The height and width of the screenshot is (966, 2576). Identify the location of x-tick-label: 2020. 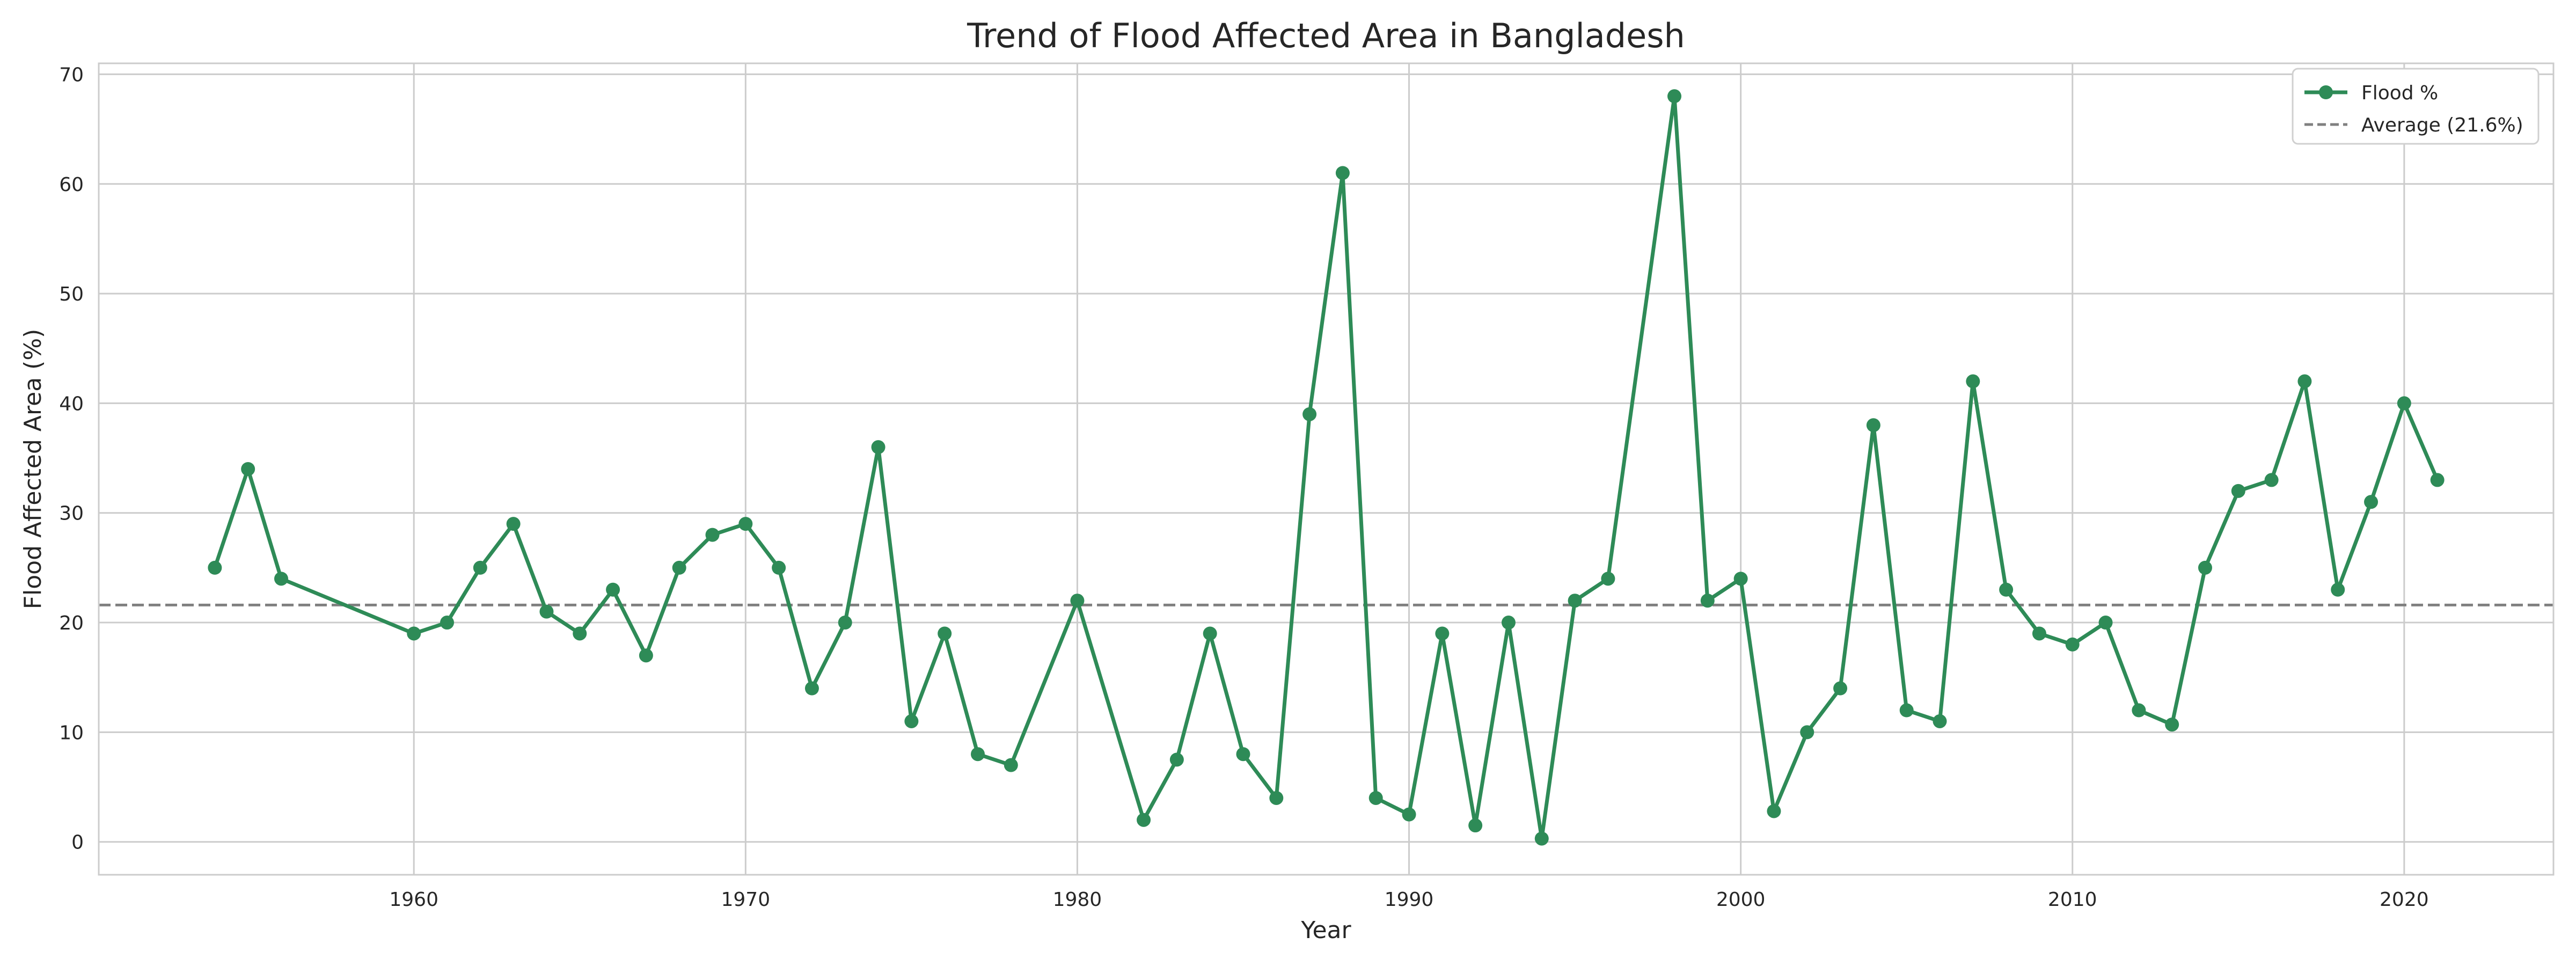
(2404, 900).